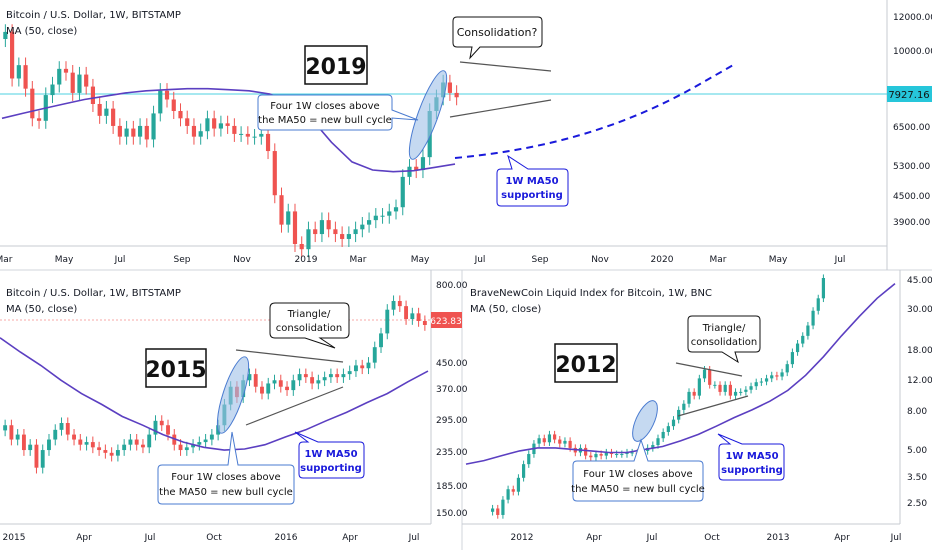 The width and height of the screenshot is (932, 550). Describe the element at coordinates (336, 65) in the screenshot. I see `year-box-2019` at that location.